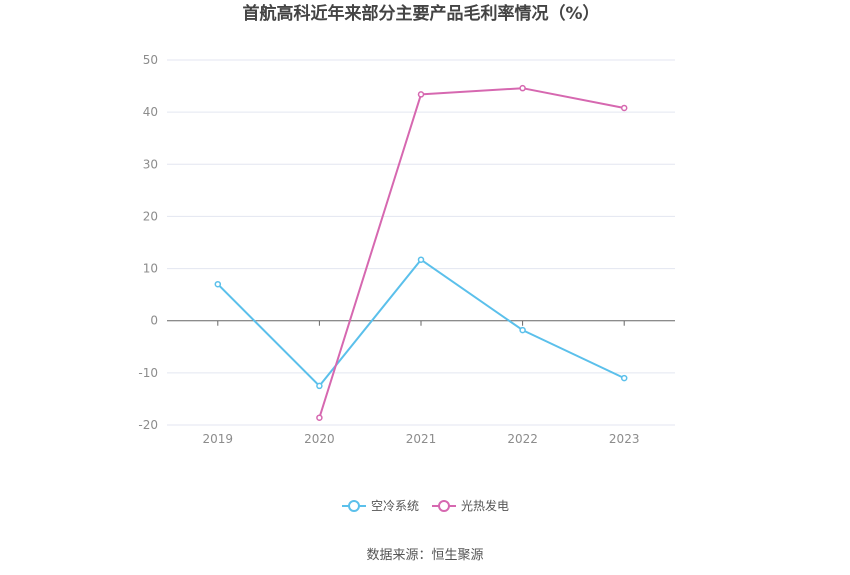 Image resolution: width=850 pixels, height=575 pixels. Describe the element at coordinates (150, 269) in the screenshot. I see `y-tick-label: 10` at that location.